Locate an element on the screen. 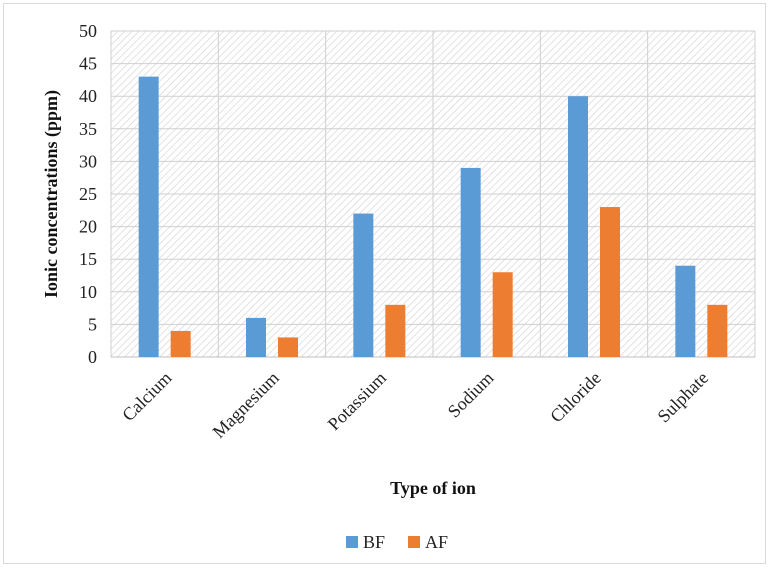 The image size is (769, 567). y-tick-label: 0 is located at coordinates (92, 357).